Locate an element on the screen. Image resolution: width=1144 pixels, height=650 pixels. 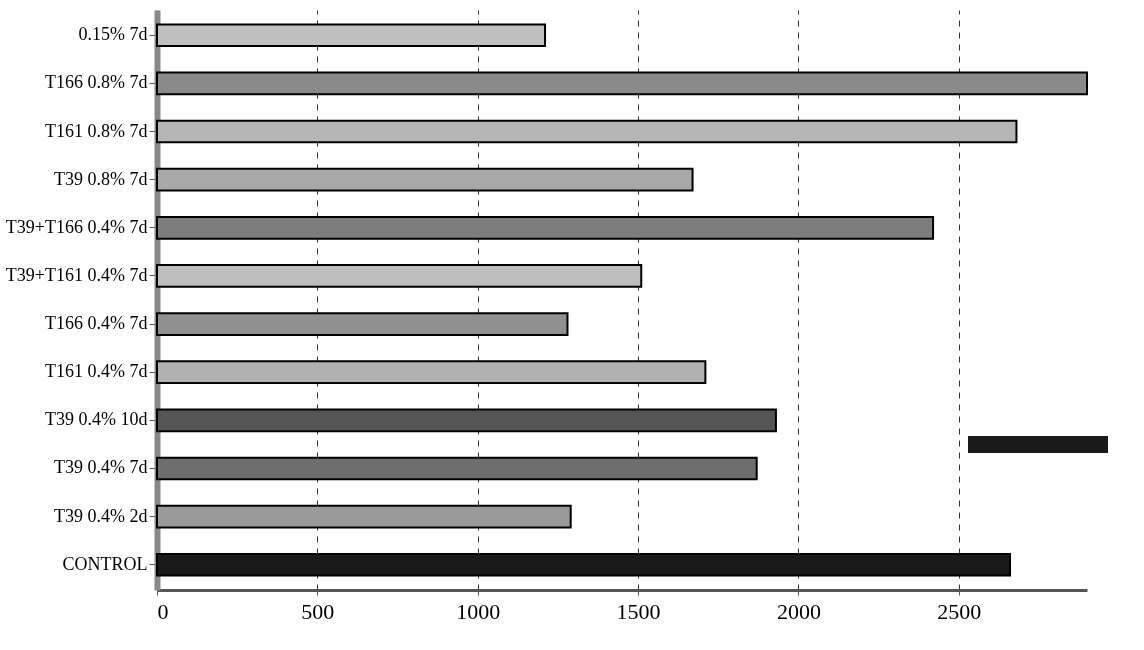
x-tick-label: 2500 is located at coordinates (959, 611).